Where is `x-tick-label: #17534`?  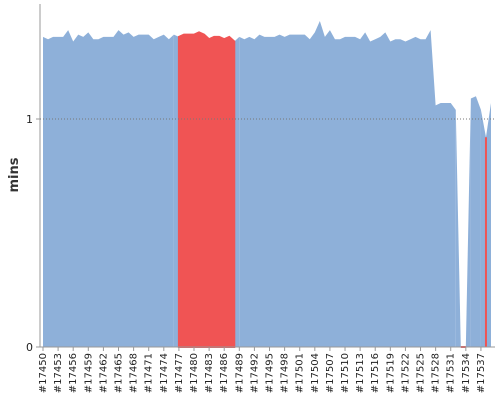 x-tick-label: #17534 is located at coordinates (466, 373).